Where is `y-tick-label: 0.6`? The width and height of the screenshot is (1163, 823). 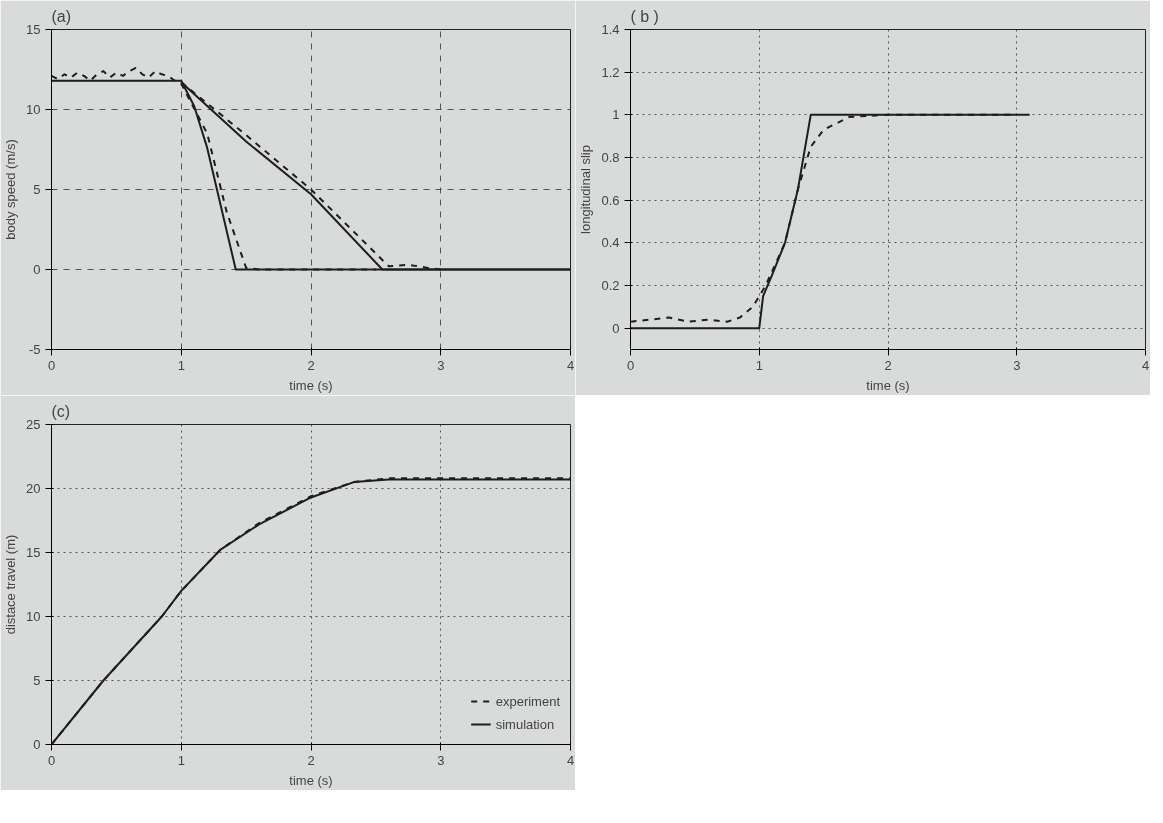
y-tick-label: 0.6 is located at coordinates (610, 200).